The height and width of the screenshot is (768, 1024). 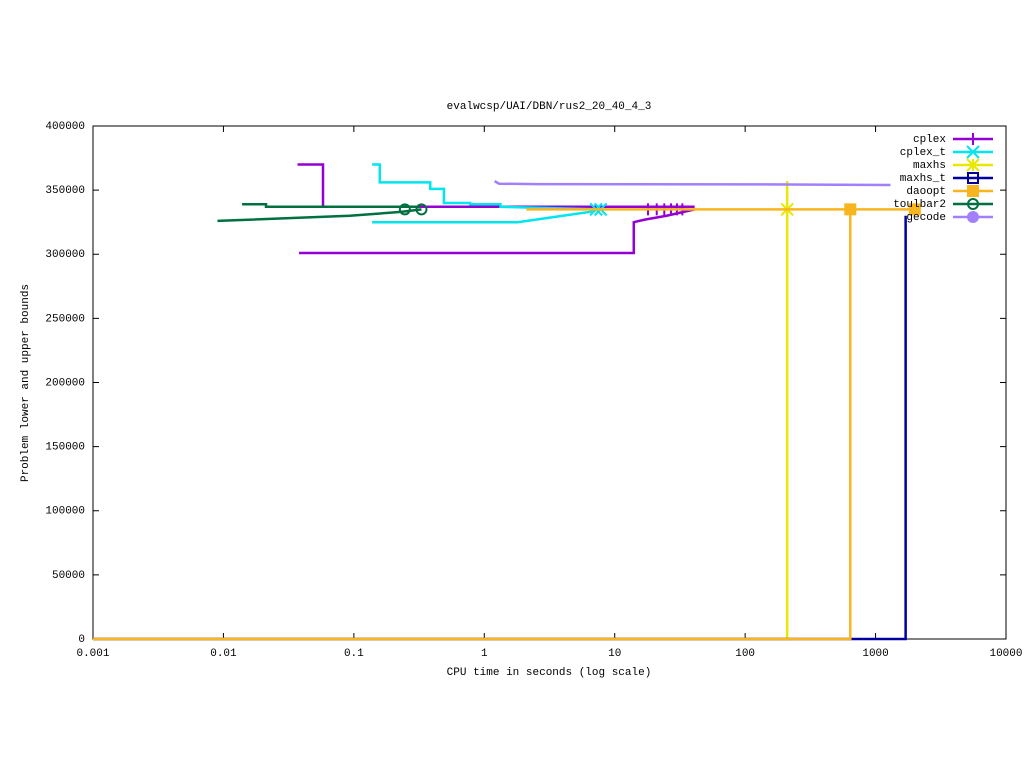 What do you see at coordinates (92, 654) in the screenshot?
I see `x-tick-label: 0.001` at bounding box center [92, 654].